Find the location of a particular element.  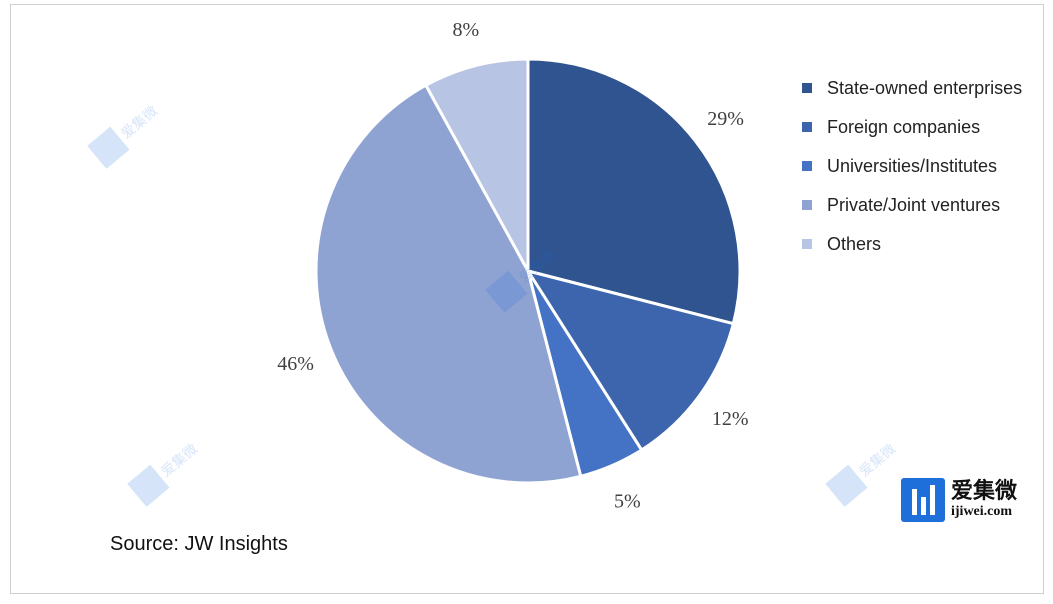

brand-logo: 爱集微 ijiwei.com is located at coordinates (959, 500).